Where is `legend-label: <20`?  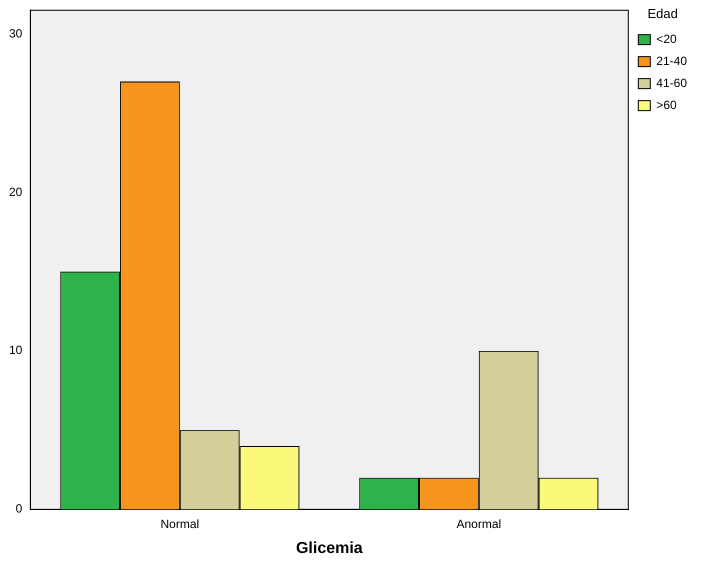 legend-label: <20 is located at coordinates (666, 39).